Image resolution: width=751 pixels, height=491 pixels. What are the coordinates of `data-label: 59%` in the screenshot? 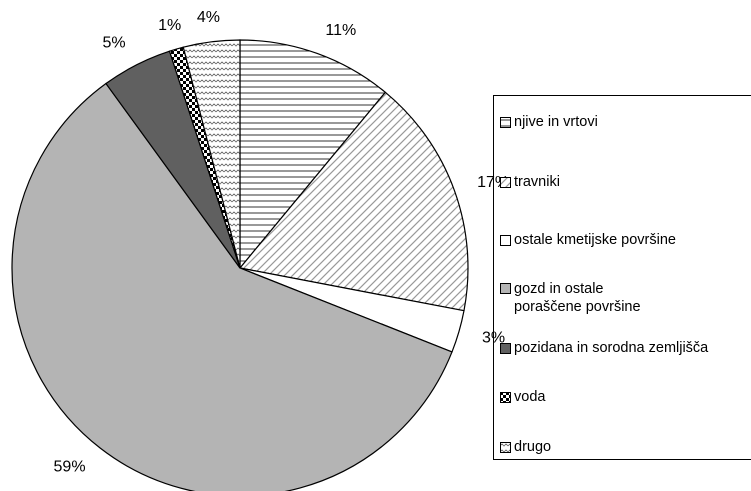 It's located at (70, 466).